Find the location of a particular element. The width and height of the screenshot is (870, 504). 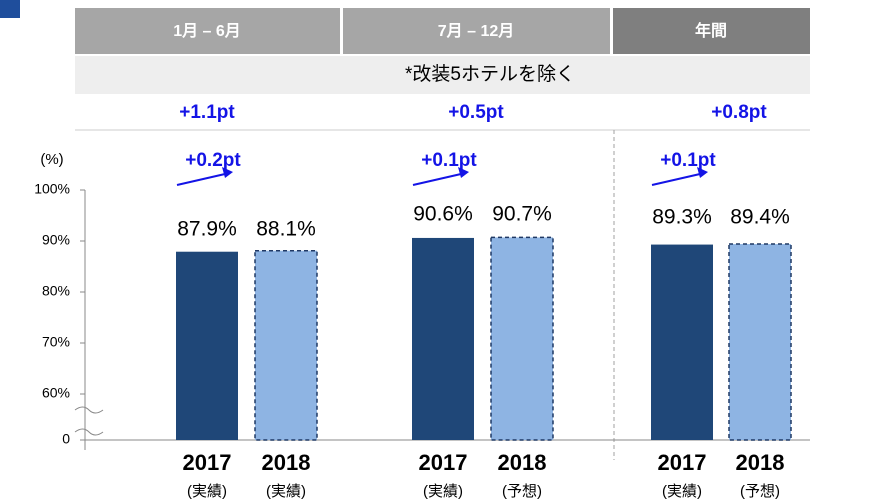

y-tick-label: 0 is located at coordinates (66, 439).